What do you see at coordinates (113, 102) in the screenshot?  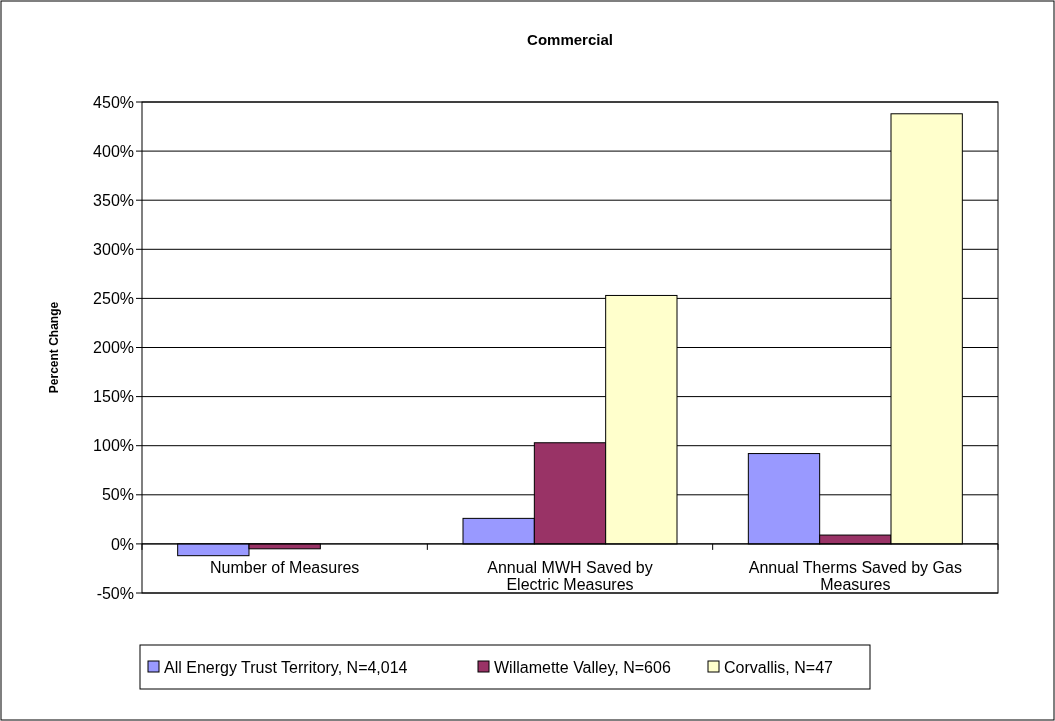 I see `y-tick-label: 450%` at bounding box center [113, 102].